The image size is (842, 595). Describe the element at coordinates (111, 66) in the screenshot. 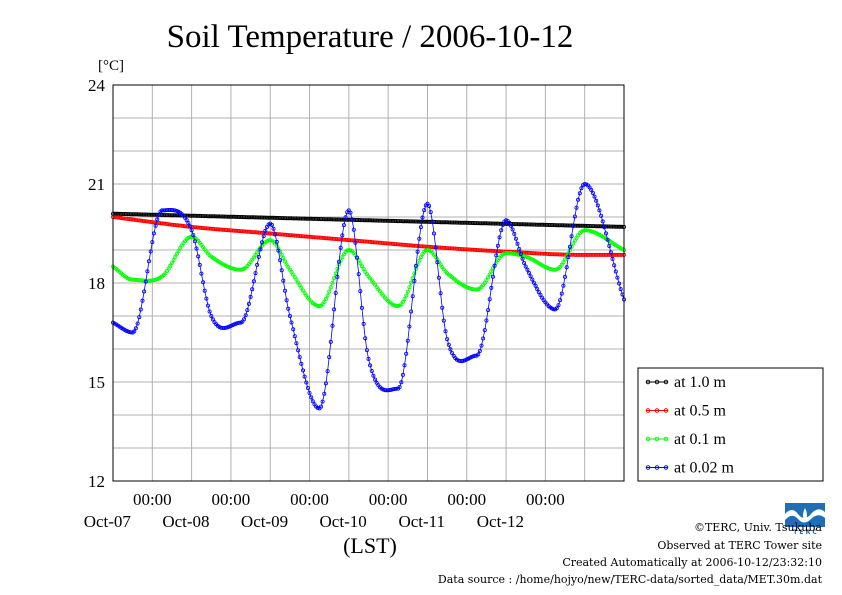

I see `y-axis-unit-label: [°C]` at that location.